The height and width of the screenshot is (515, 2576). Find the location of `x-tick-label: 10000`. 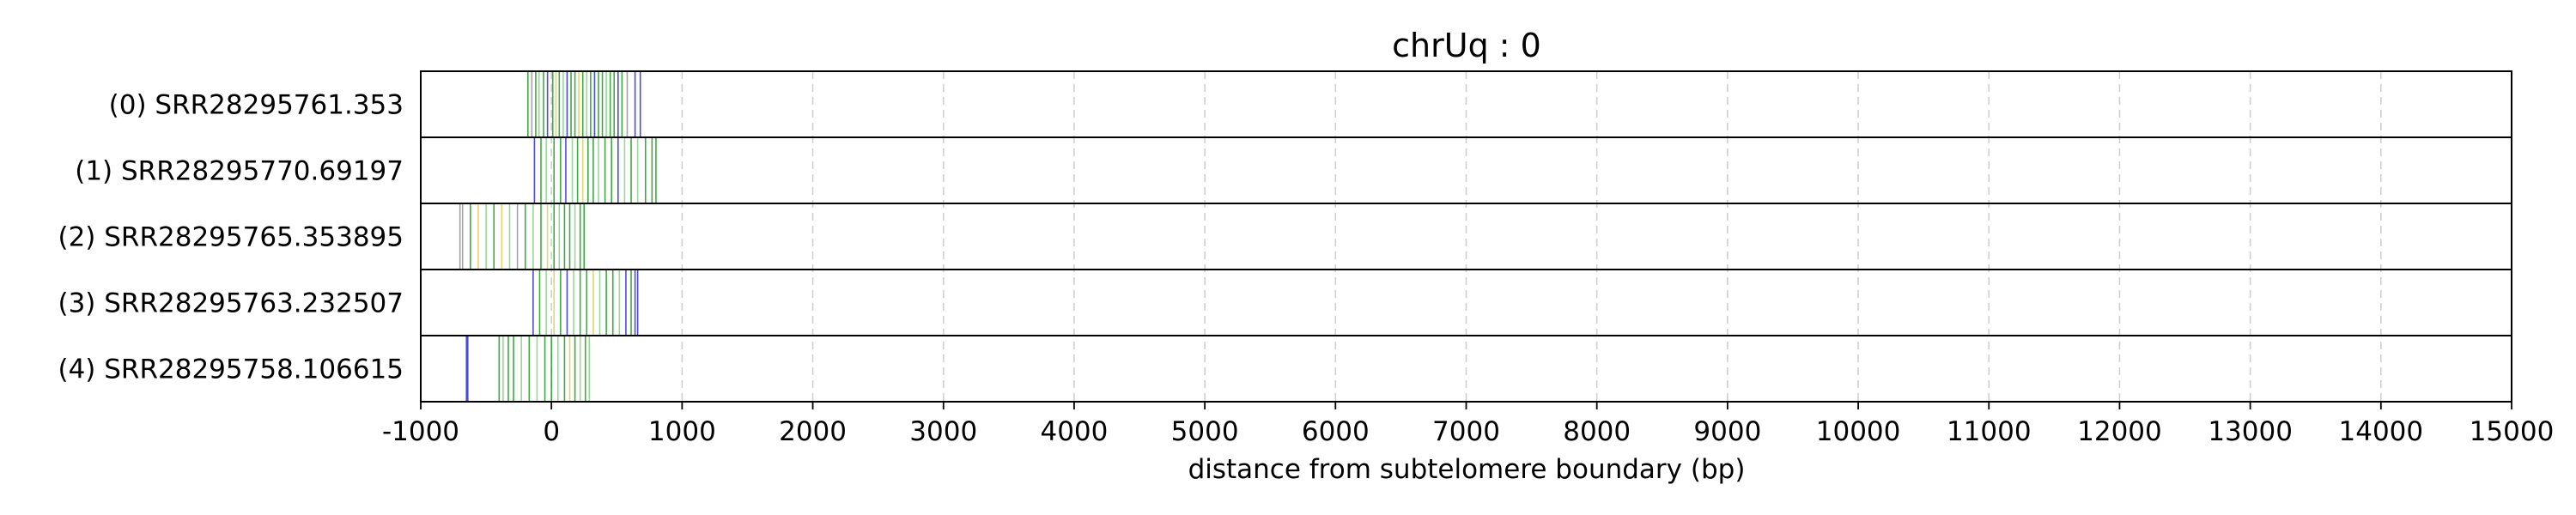

x-tick-label: 10000 is located at coordinates (1858, 431).